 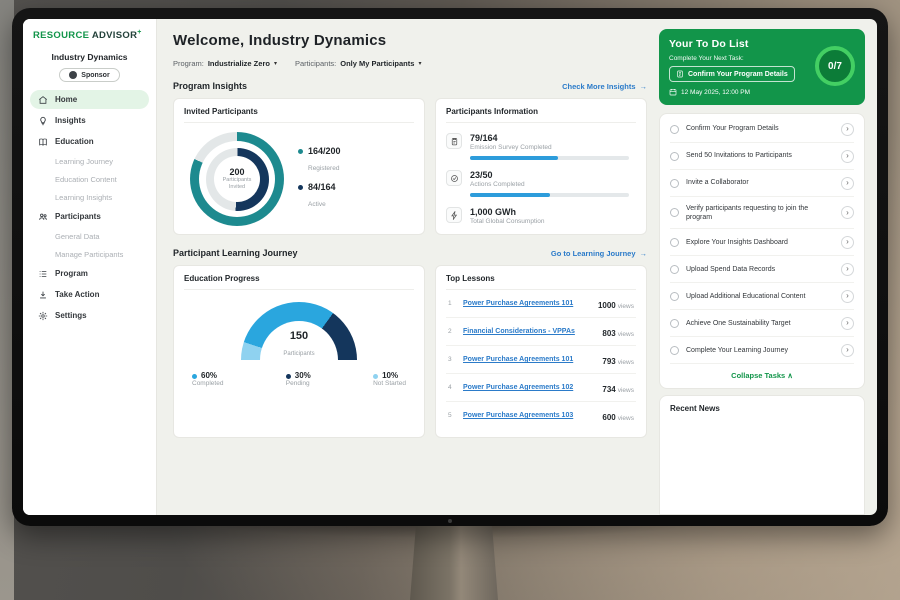 What do you see at coordinates (71, 316) in the screenshot?
I see `sidebar-item-label: Settings` at bounding box center [71, 316].